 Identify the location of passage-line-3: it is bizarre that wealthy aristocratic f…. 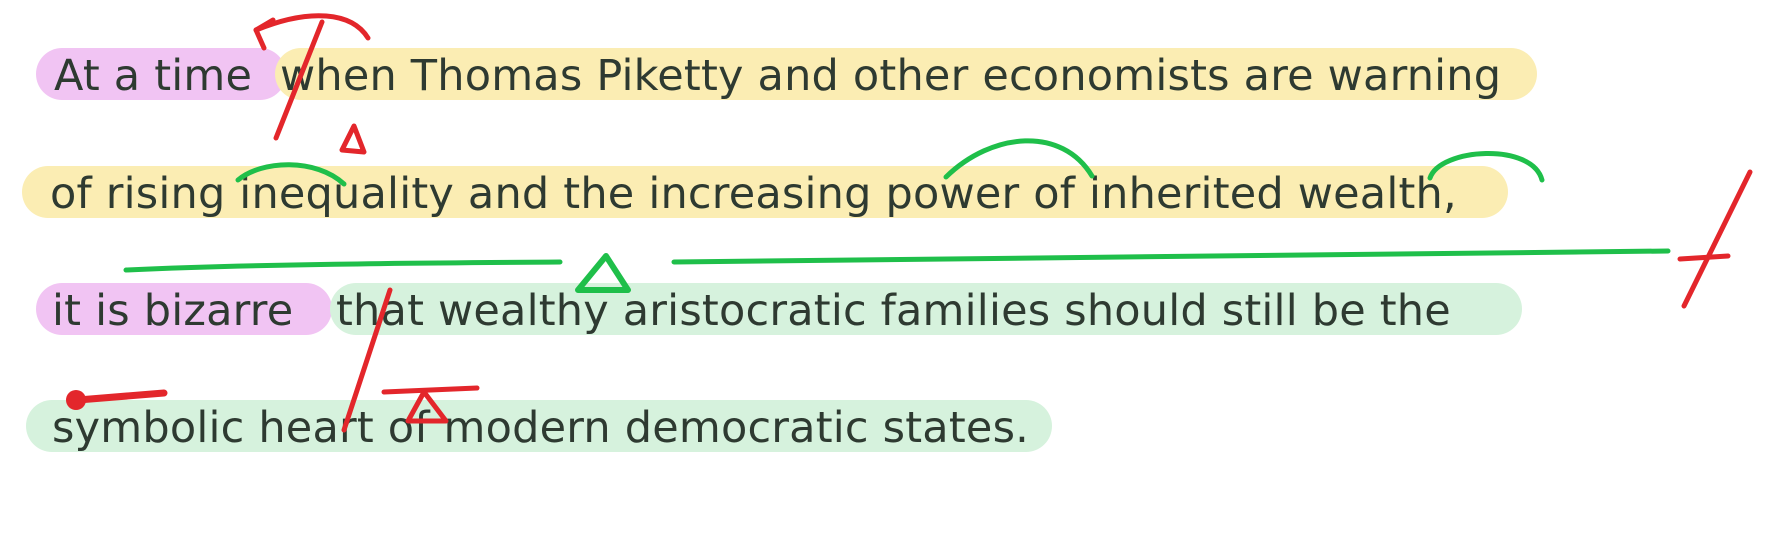
(751, 311).